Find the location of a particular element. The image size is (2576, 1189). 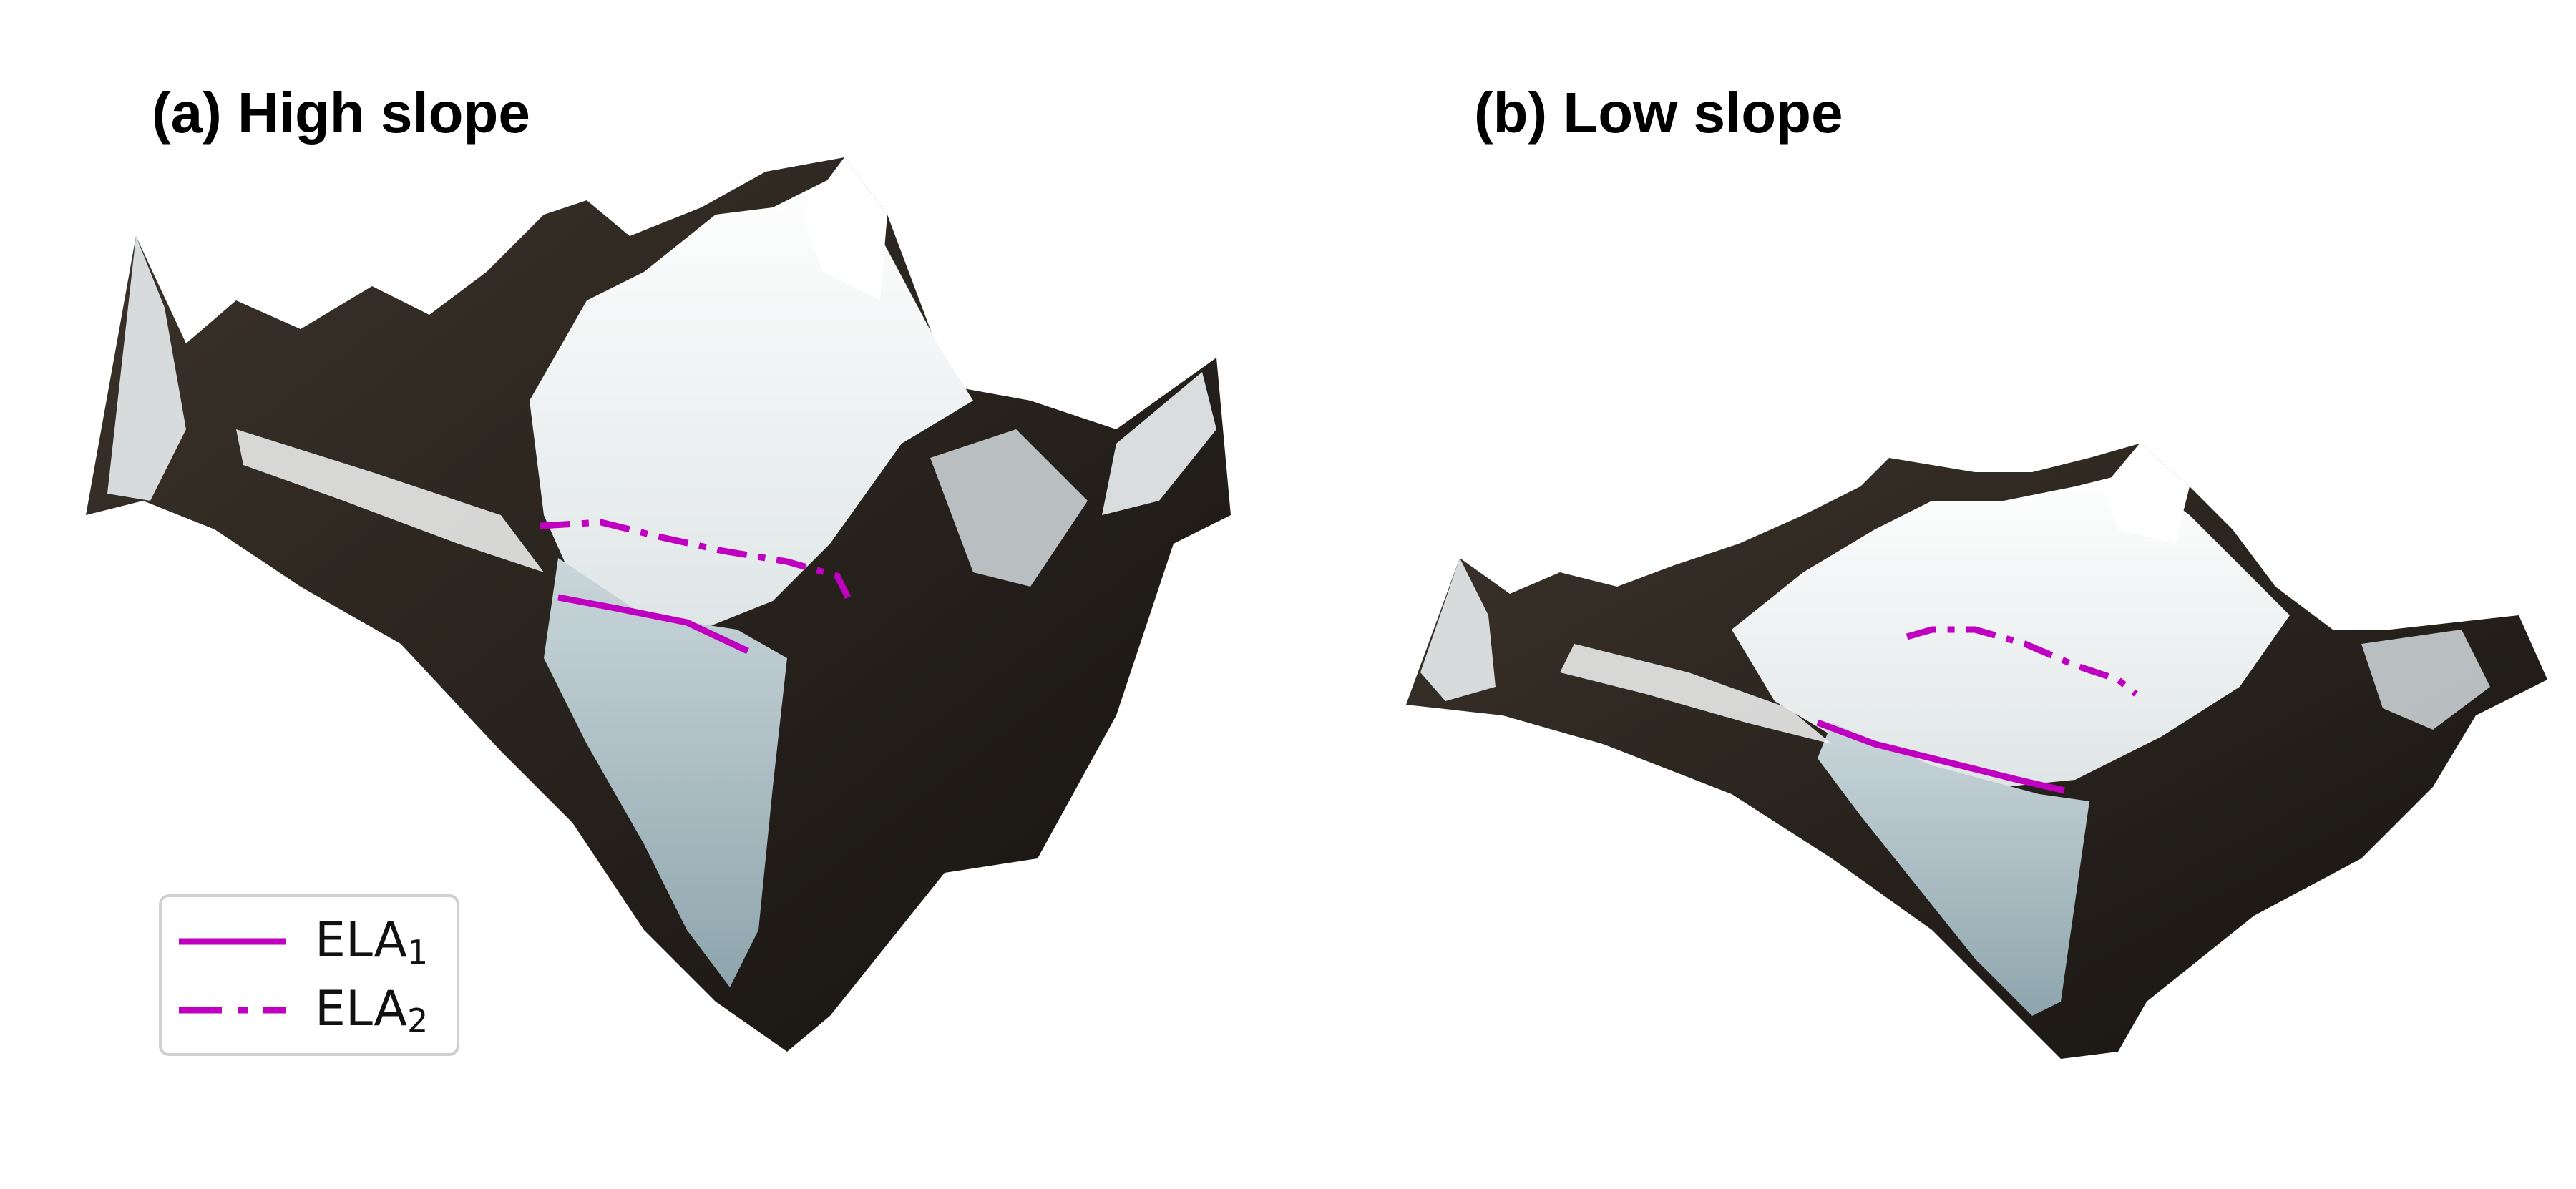

legend-entry-ela2: ELA2 is located at coordinates (304, 1010).